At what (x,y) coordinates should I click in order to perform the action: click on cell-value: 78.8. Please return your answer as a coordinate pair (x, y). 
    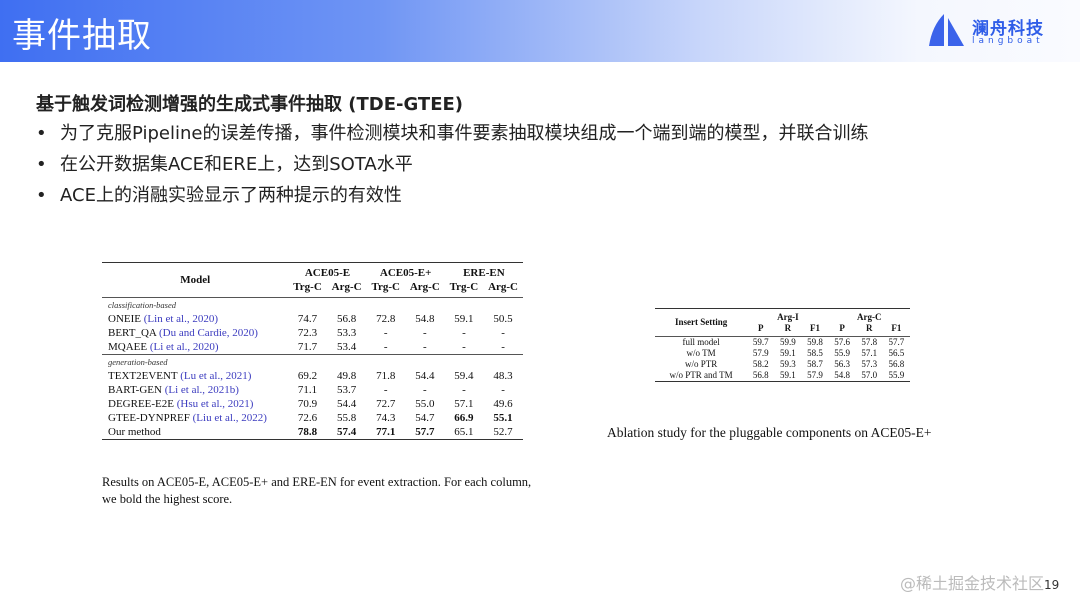
    Looking at the image, I should click on (307, 432).